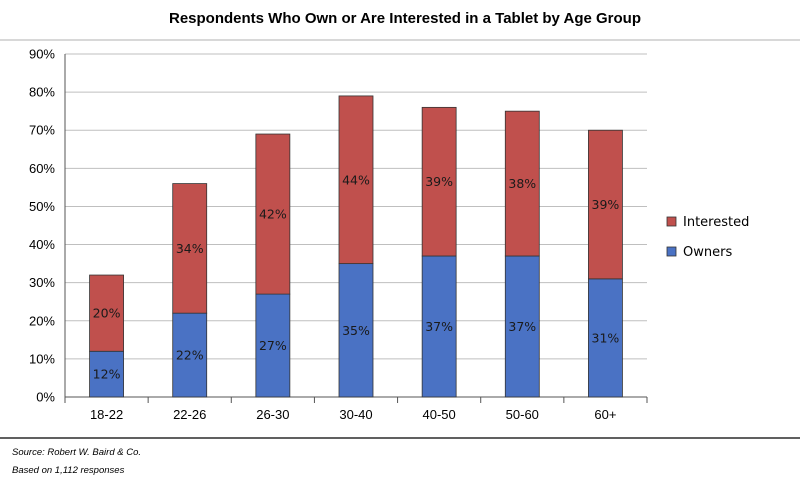 Image resolution: width=800 pixels, height=485 pixels. I want to click on legend-label-owners: Owners, so click(707, 252).